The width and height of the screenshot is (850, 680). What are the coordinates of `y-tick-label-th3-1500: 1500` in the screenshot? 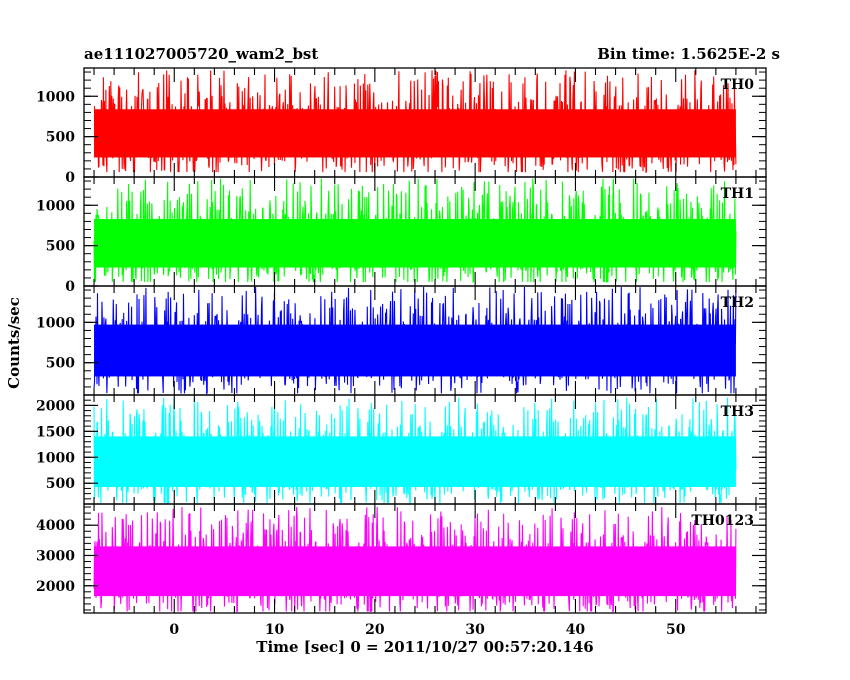 It's located at (55, 432).